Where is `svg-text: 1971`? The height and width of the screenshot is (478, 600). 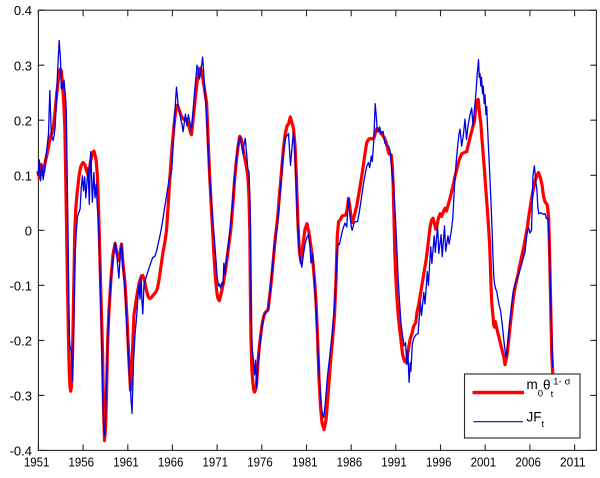 svg-text: 1971 is located at coordinates (216, 461).